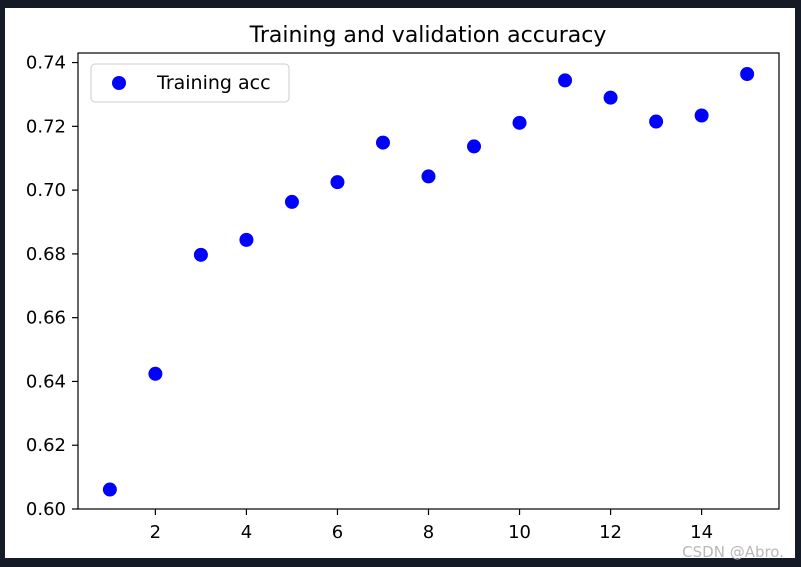 This screenshot has width=801, height=567. What do you see at coordinates (733, 552) in the screenshot?
I see `watermark: CSDN @Abro.` at bounding box center [733, 552].